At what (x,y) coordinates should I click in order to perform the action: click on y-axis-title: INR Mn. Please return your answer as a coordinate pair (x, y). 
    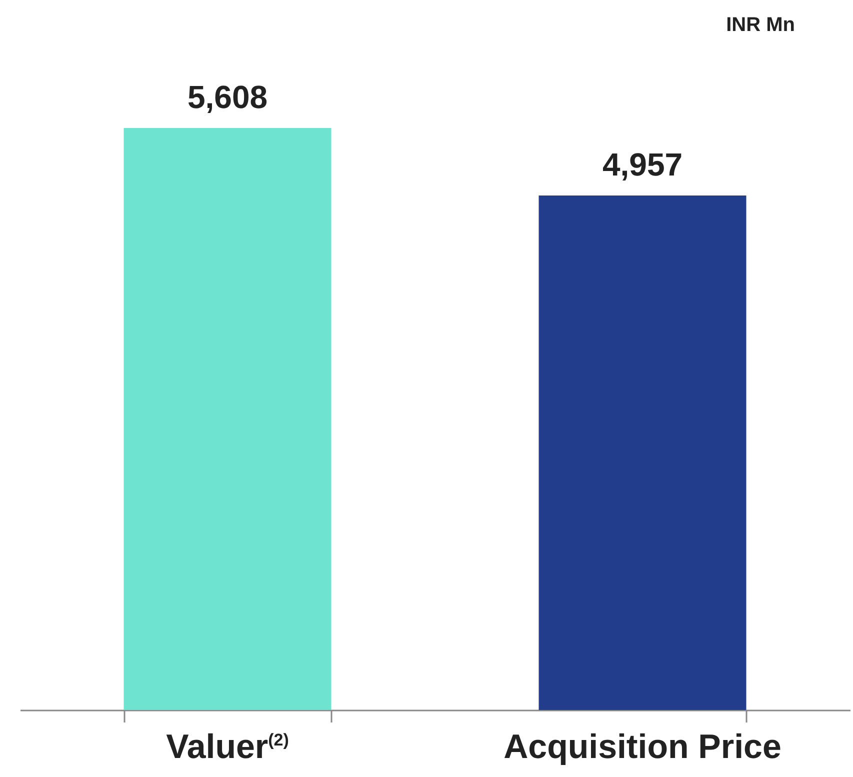
    Looking at the image, I should click on (760, 25).